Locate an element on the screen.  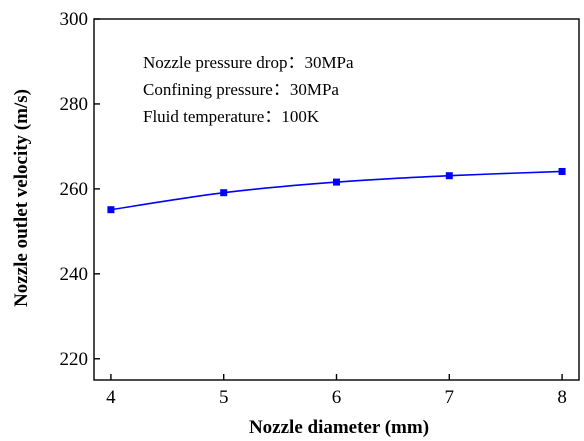
x-tick-label: 5 is located at coordinates (224, 397).